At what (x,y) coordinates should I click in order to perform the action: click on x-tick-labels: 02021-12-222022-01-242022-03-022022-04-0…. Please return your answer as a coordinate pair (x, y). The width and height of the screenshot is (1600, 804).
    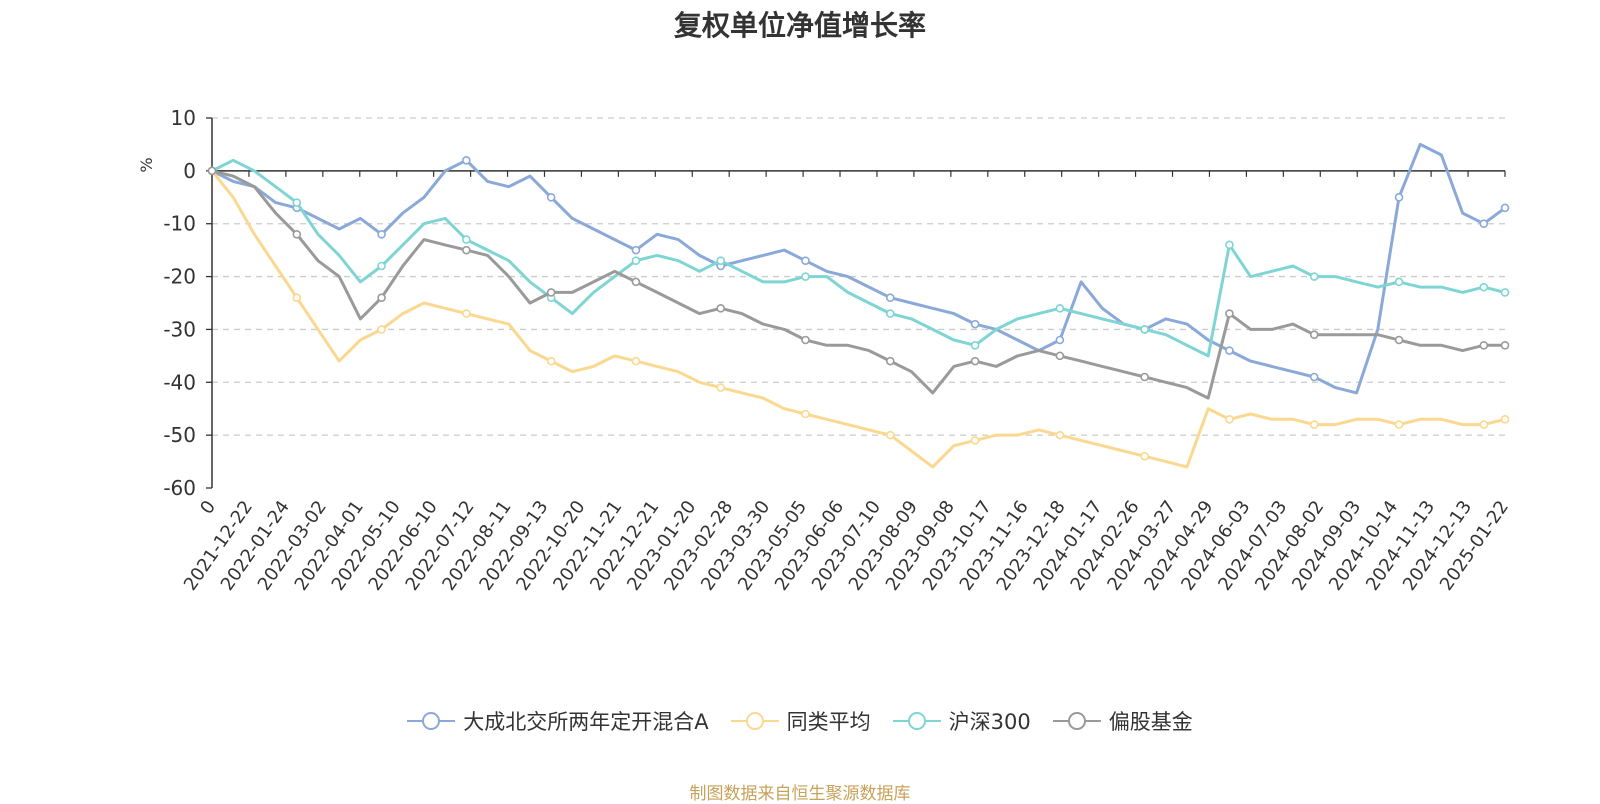
    Looking at the image, I should click on (846, 546).